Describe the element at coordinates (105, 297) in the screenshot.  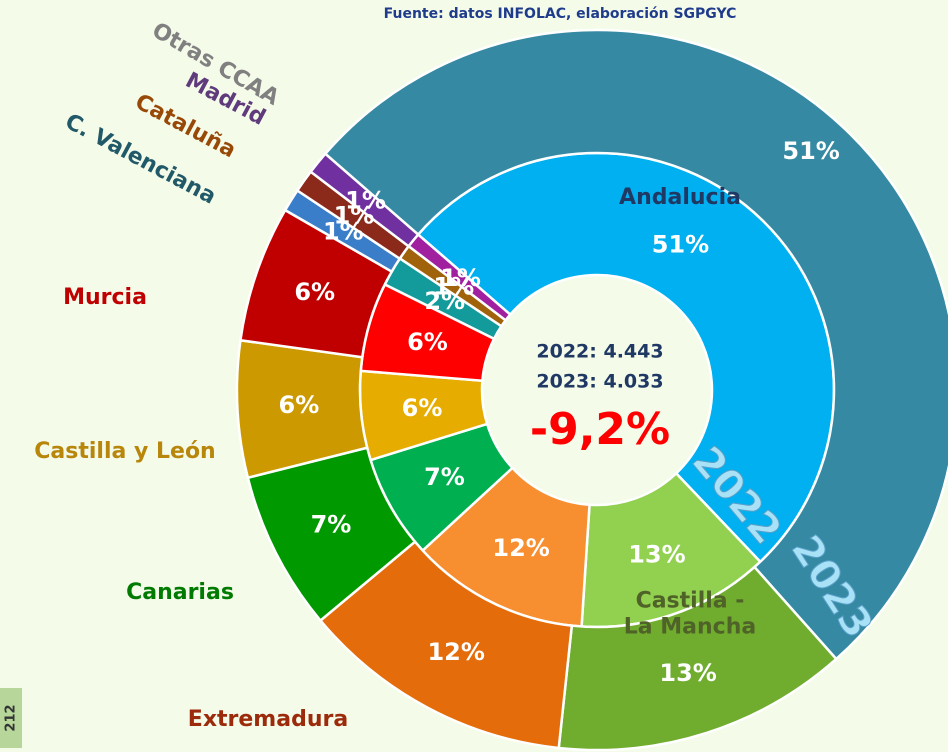
I see `category-label: Murcia` at that location.